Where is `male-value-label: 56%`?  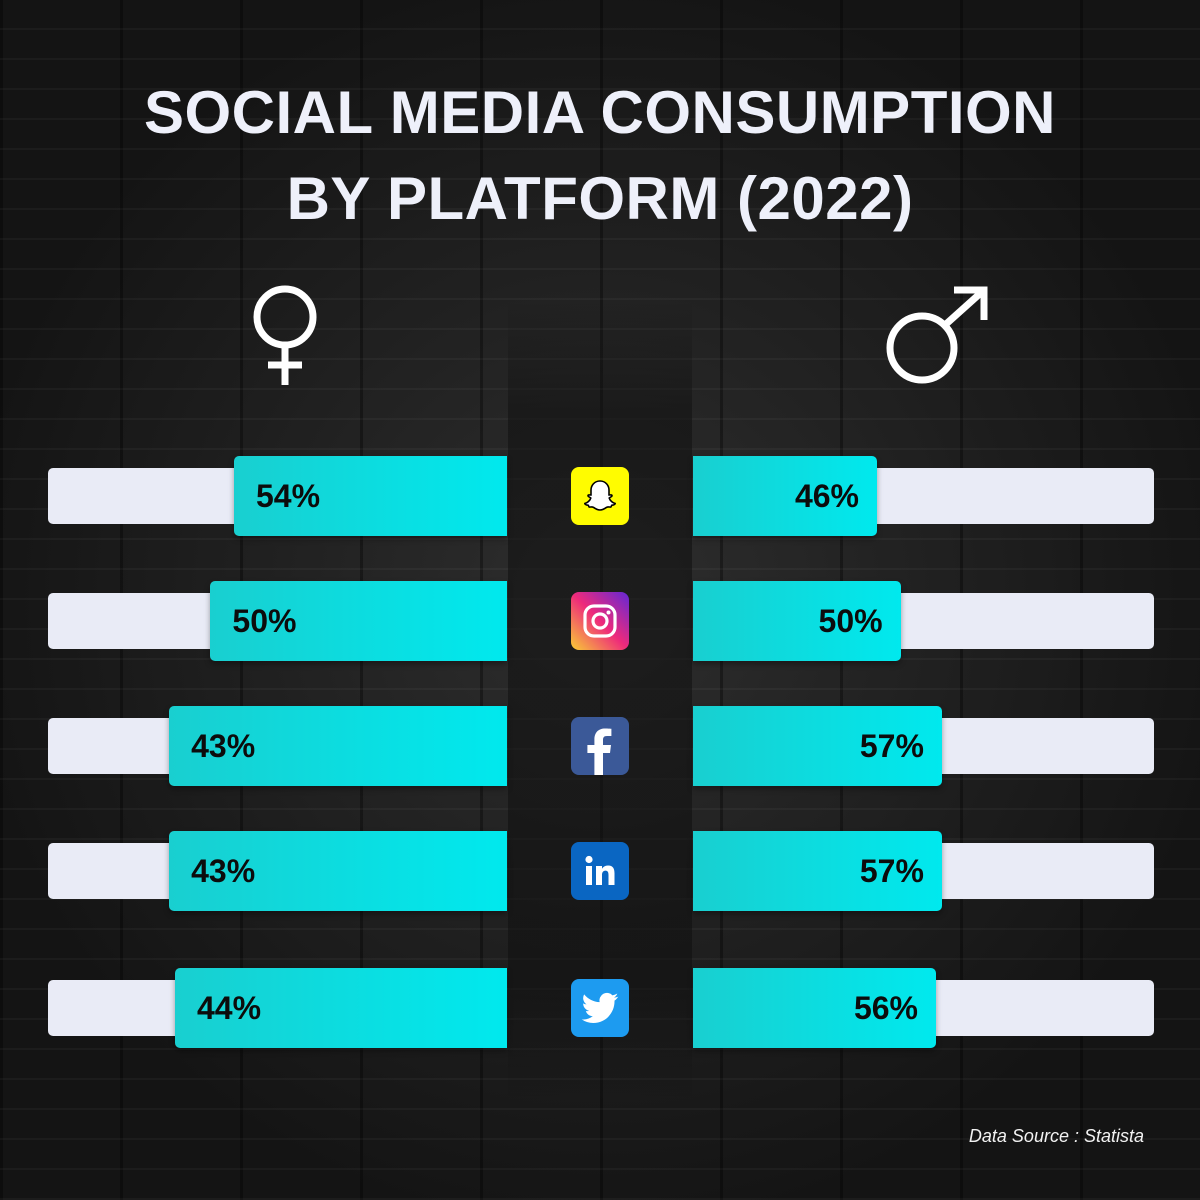 male-value-label: 56% is located at coordinates (885, 1007).